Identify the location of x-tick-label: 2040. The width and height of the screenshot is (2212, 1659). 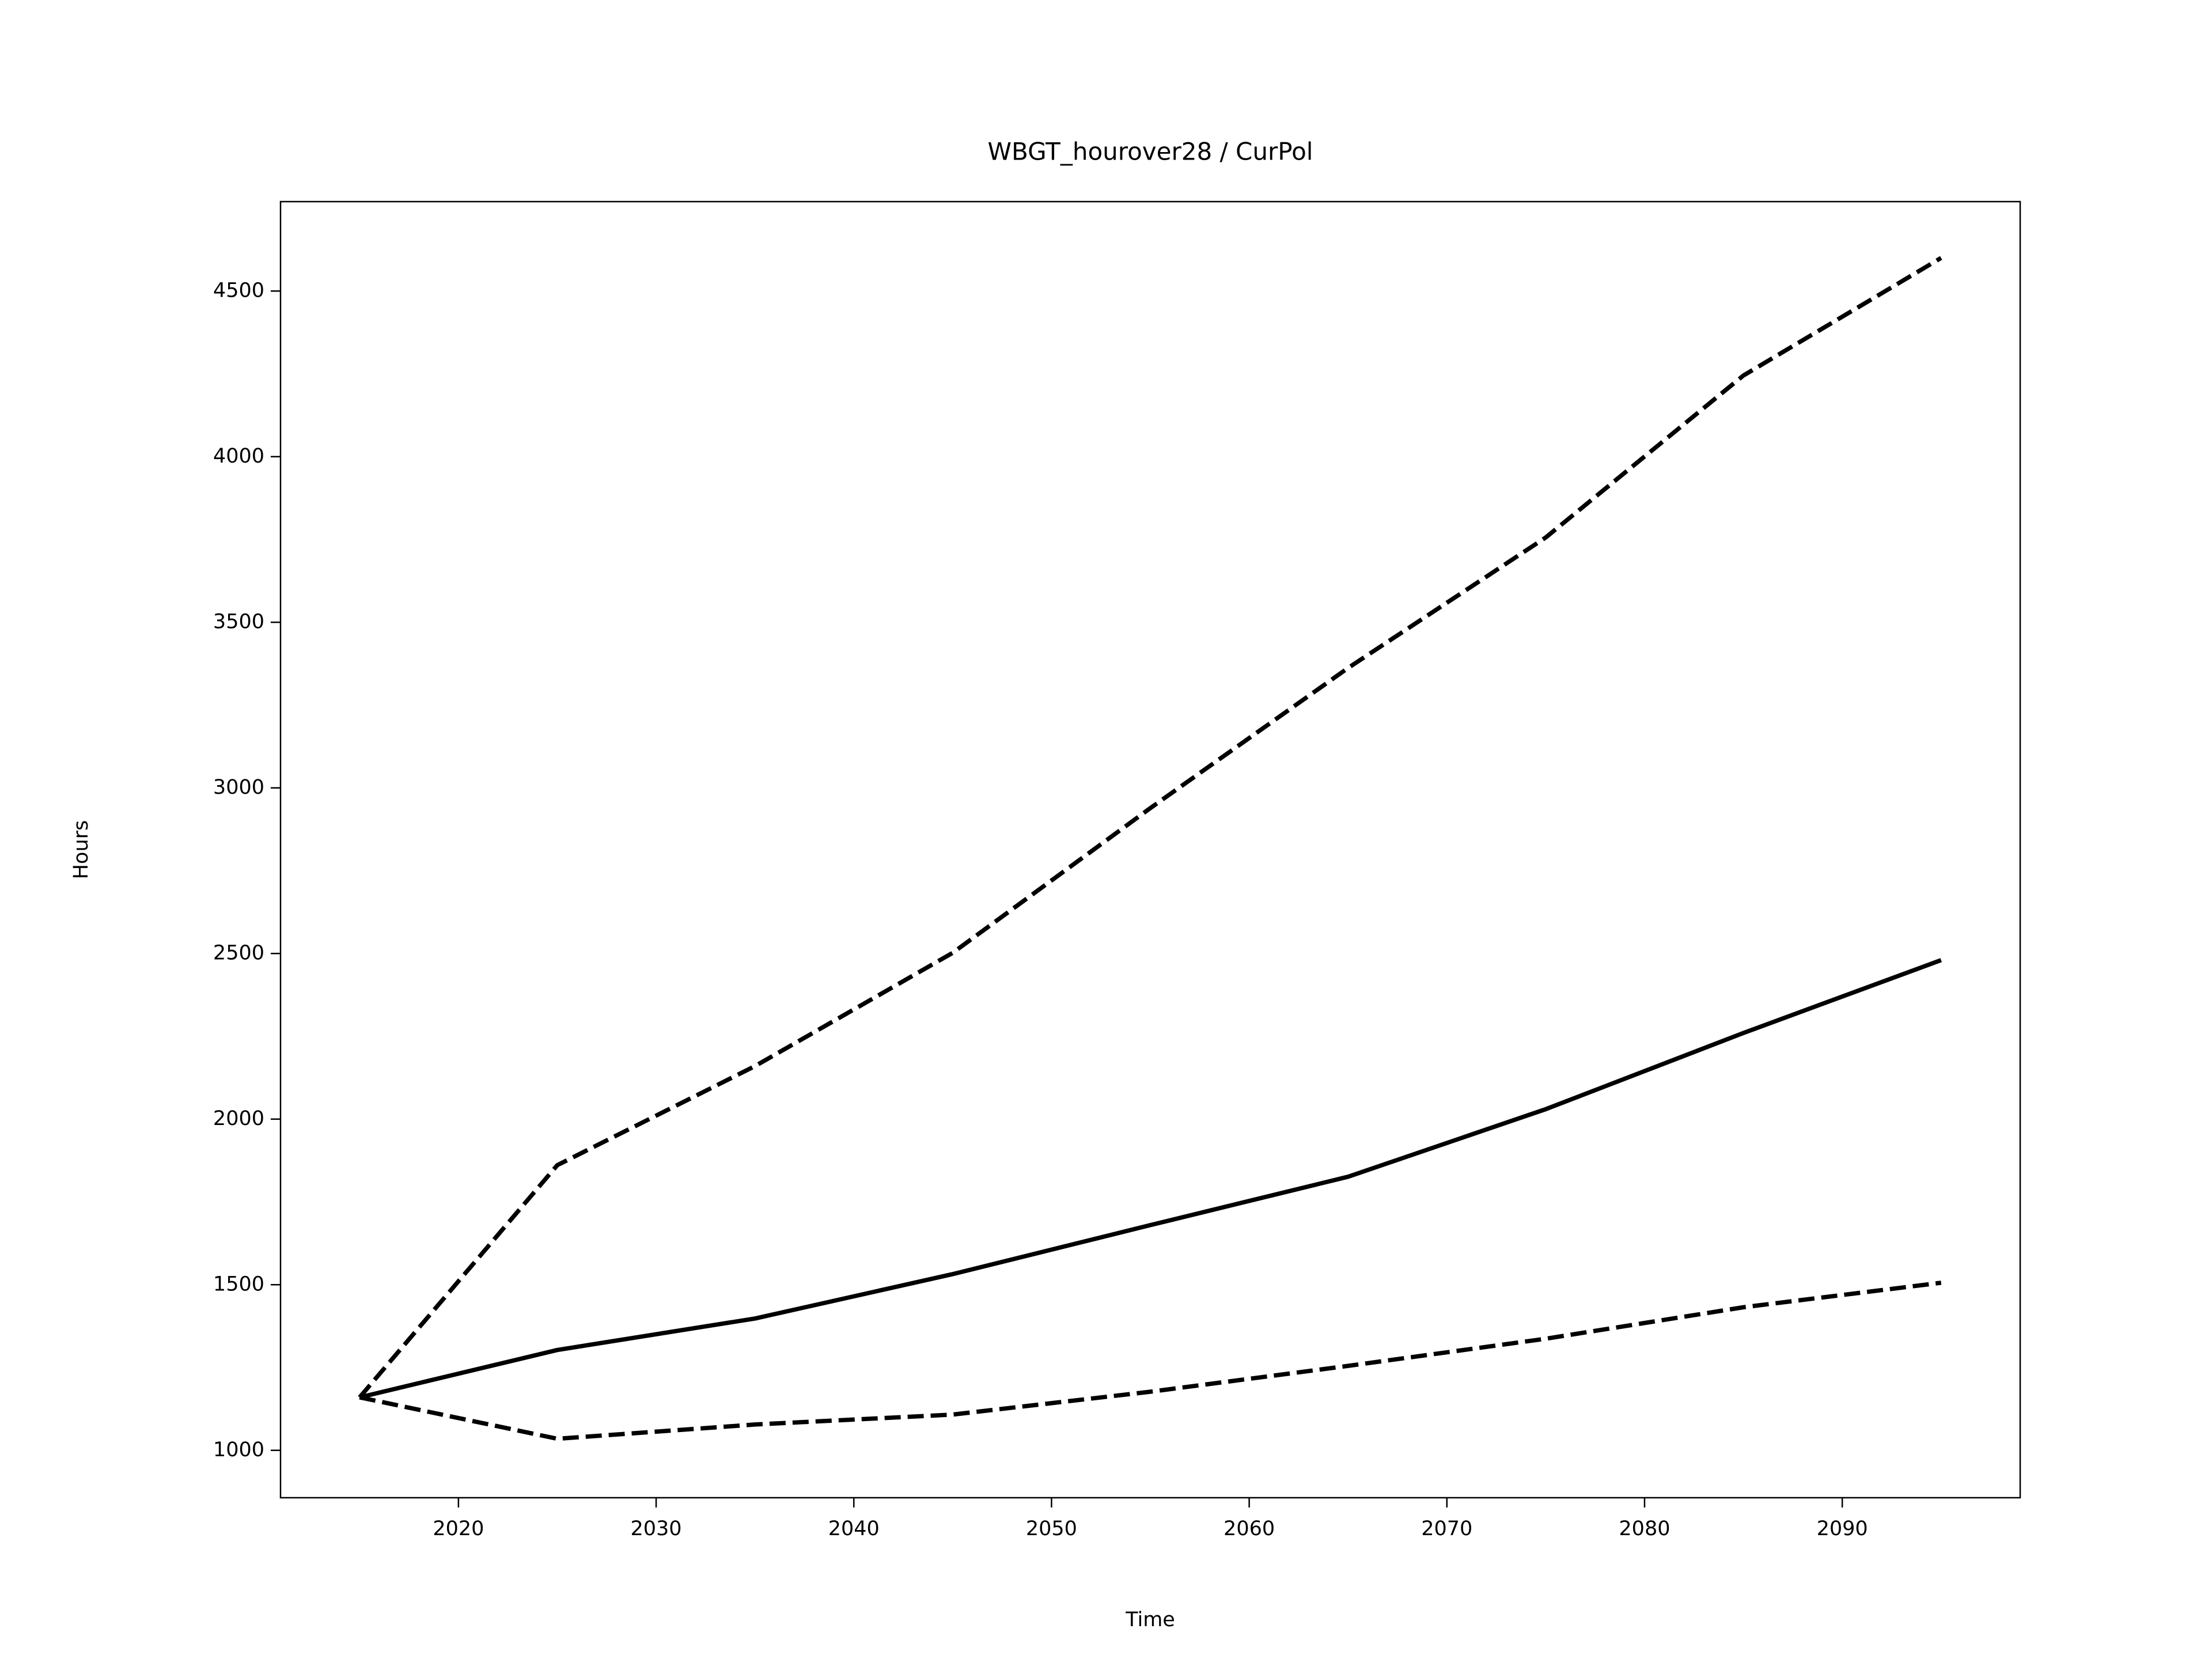
(854, 1528).